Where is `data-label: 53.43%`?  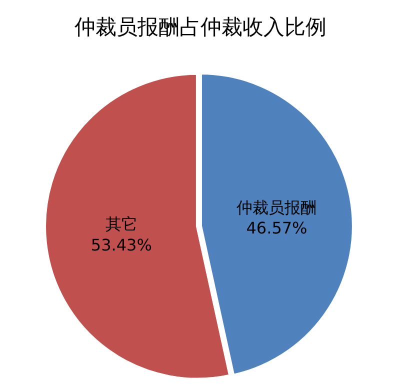
data-label: 53.43% is located at coordinates (121, 244).